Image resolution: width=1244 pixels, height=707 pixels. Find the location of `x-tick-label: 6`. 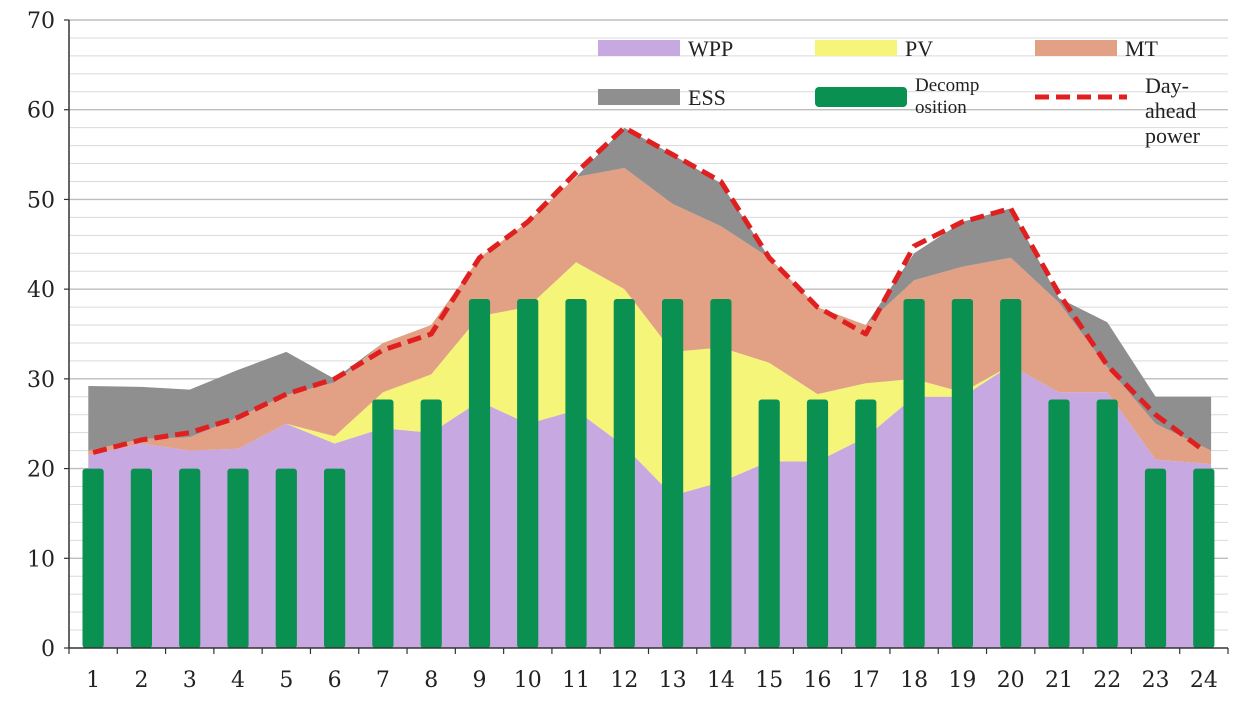

x-tick-label: 6 is located at coordinates (335, 680).